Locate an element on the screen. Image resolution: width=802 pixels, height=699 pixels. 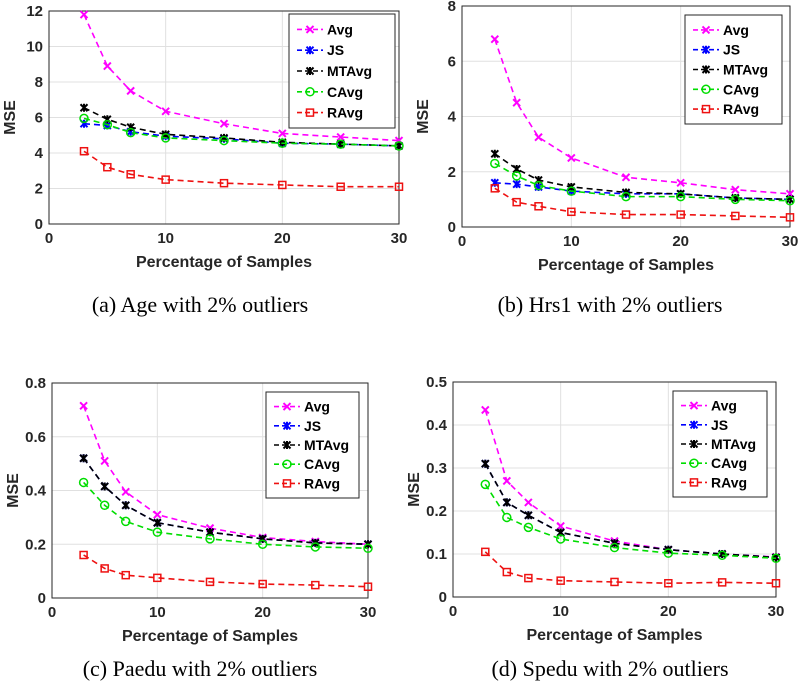
y-axis-label: MSE is located at coordinates (423, 116).